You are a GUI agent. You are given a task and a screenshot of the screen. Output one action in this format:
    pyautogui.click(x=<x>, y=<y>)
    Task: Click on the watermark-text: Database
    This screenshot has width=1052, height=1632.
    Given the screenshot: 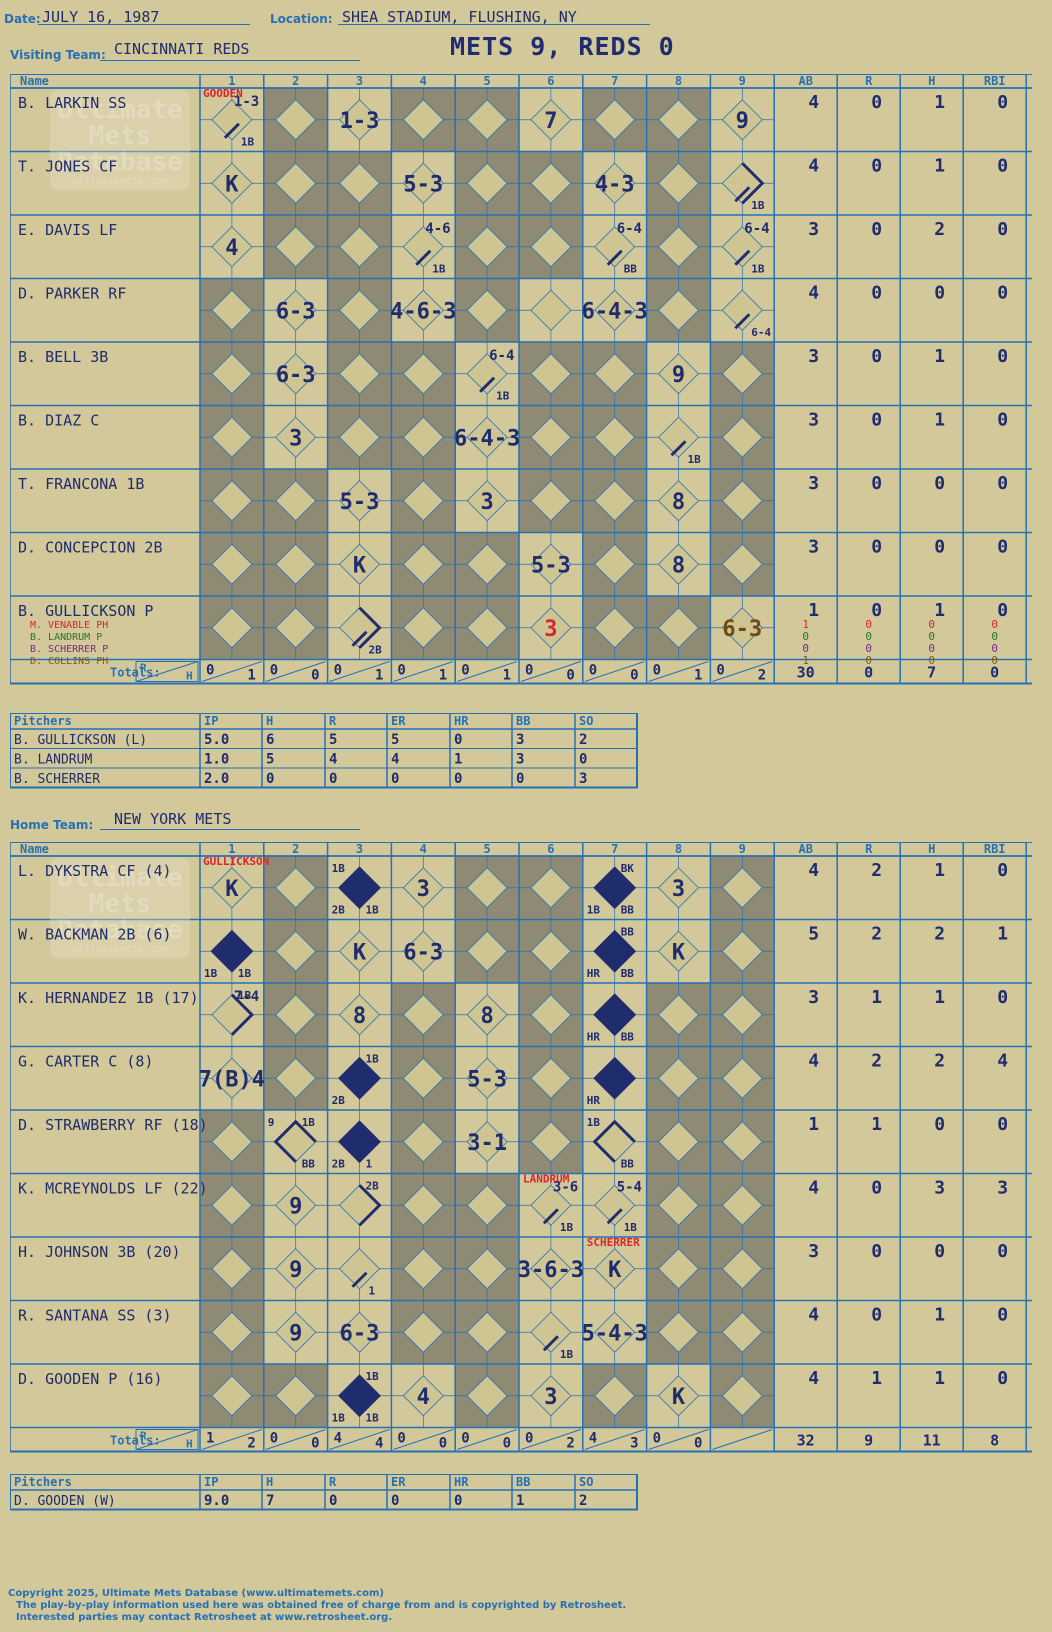 What is the action you would take?
    pyautogui.click(x=119, y=162)
    